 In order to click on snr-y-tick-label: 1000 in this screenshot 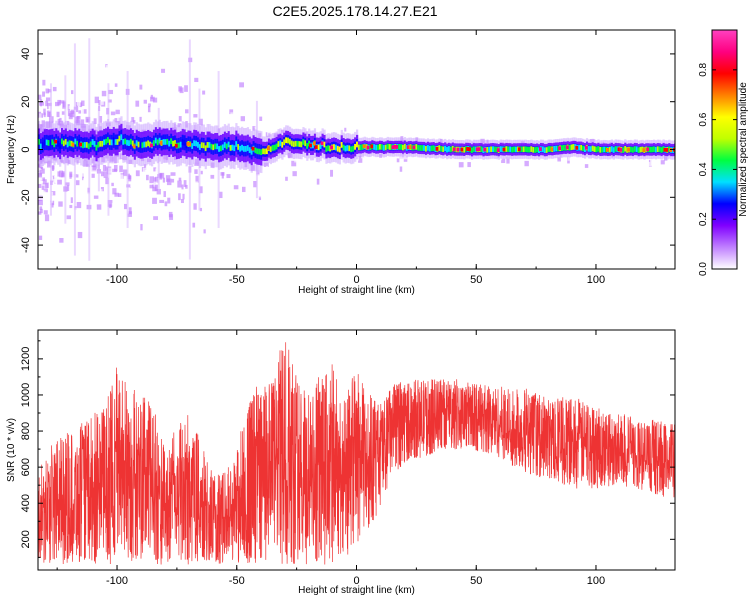, I will do `click(26, 395)`.